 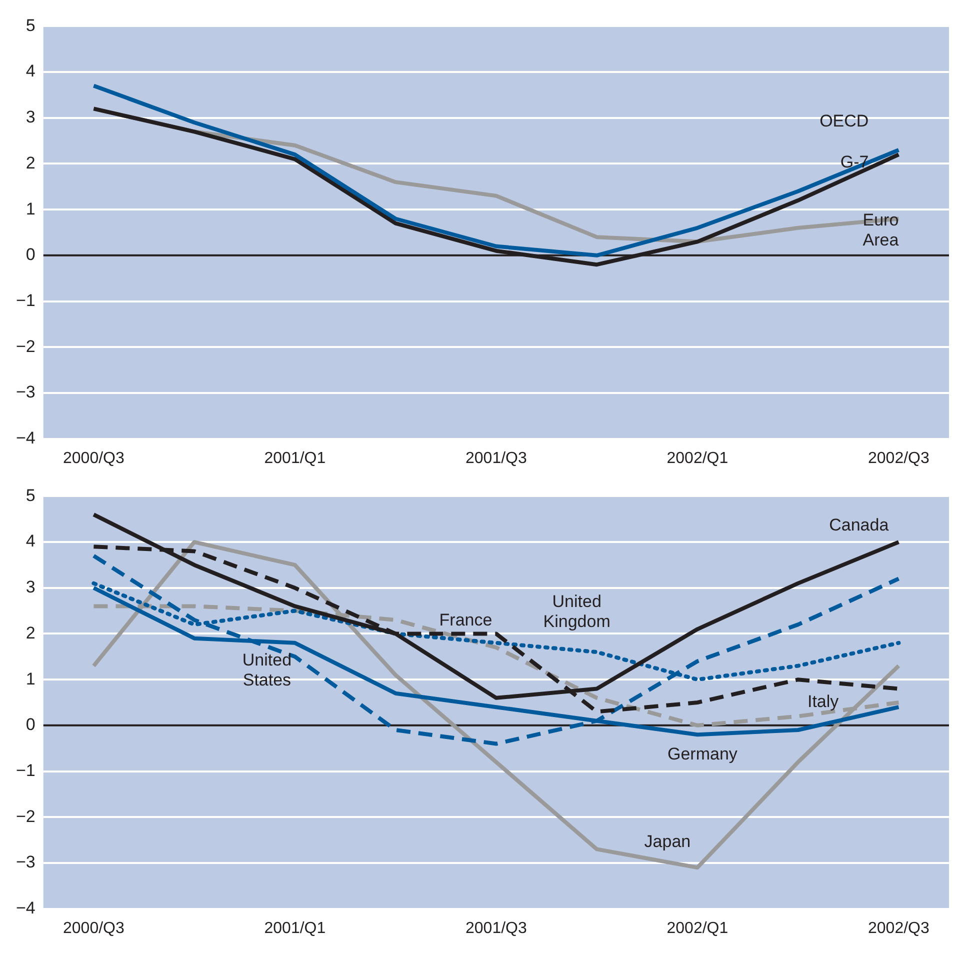 What do you see at coordinates (702, 754) in the screenshot?
I see `series-label: Germany` at bounding box center [702, 754].